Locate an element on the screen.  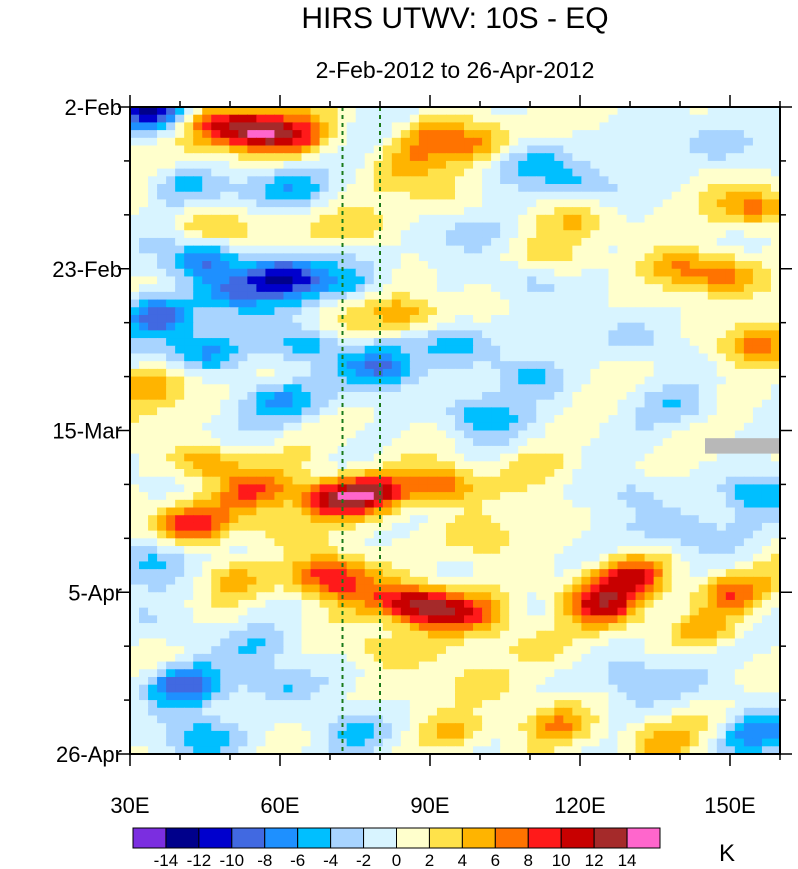
chart-title: HIRS UTWV: 10S - EQ is located at coordinates (454, 18).